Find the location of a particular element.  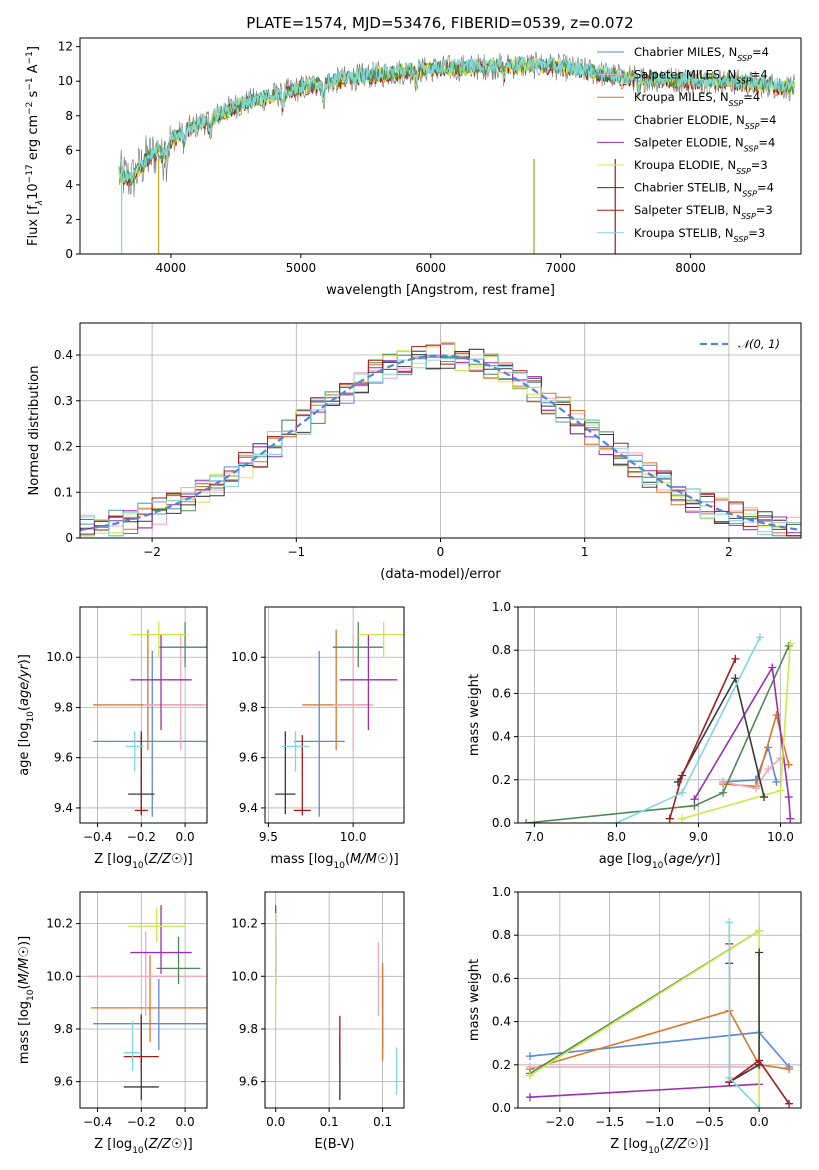

x-tick-label: −2 is located at coordinates (152, 552).